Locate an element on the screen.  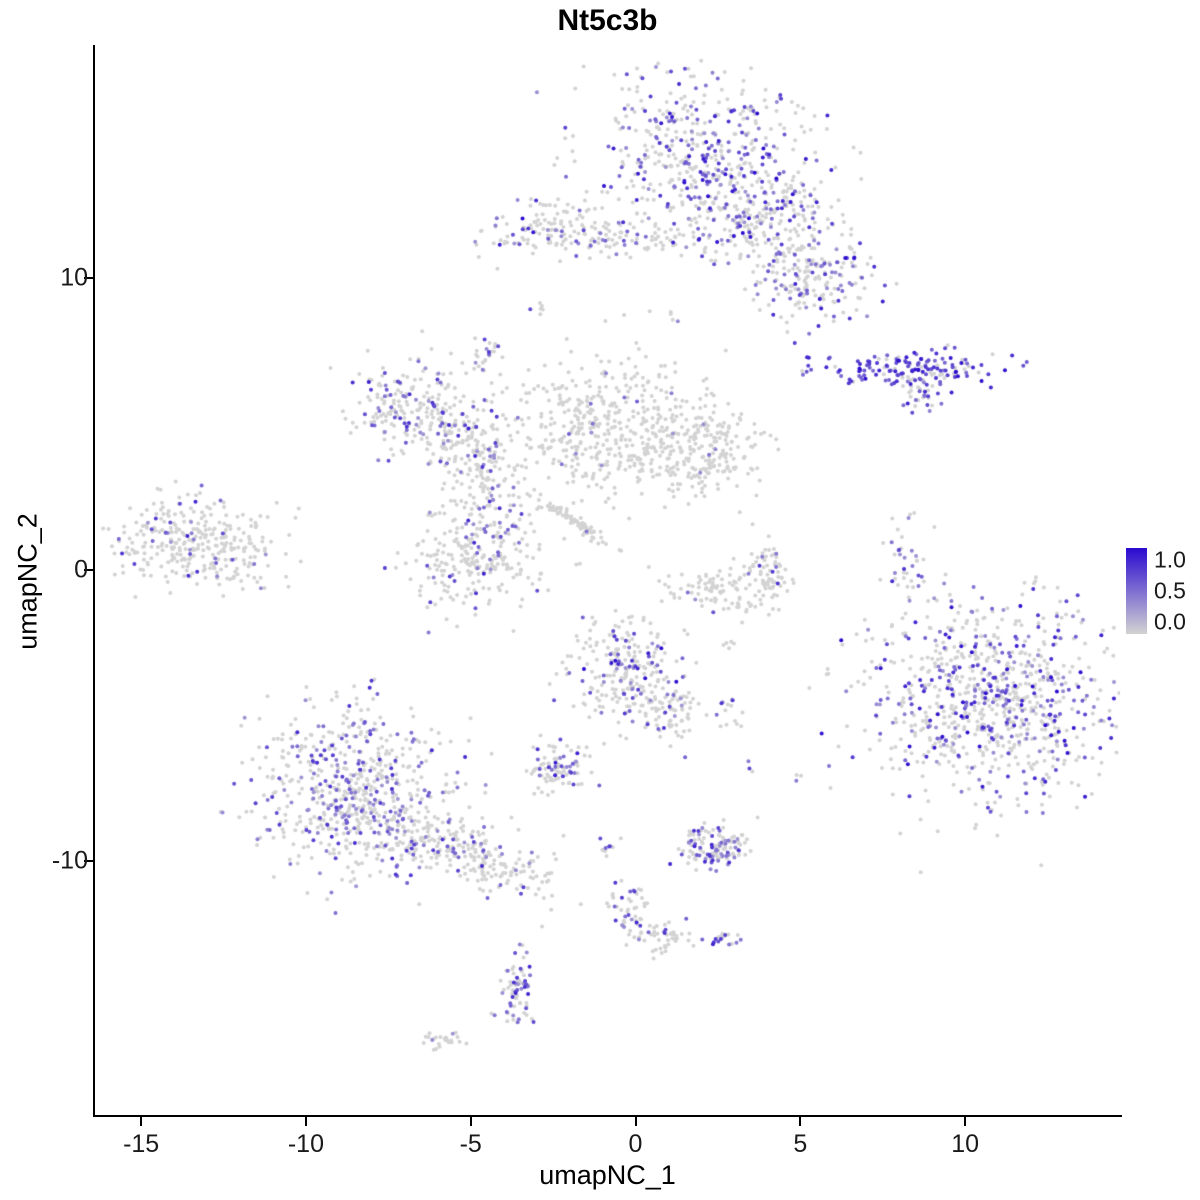
y-tick-label: -10 is located at coordinates (69, 860).